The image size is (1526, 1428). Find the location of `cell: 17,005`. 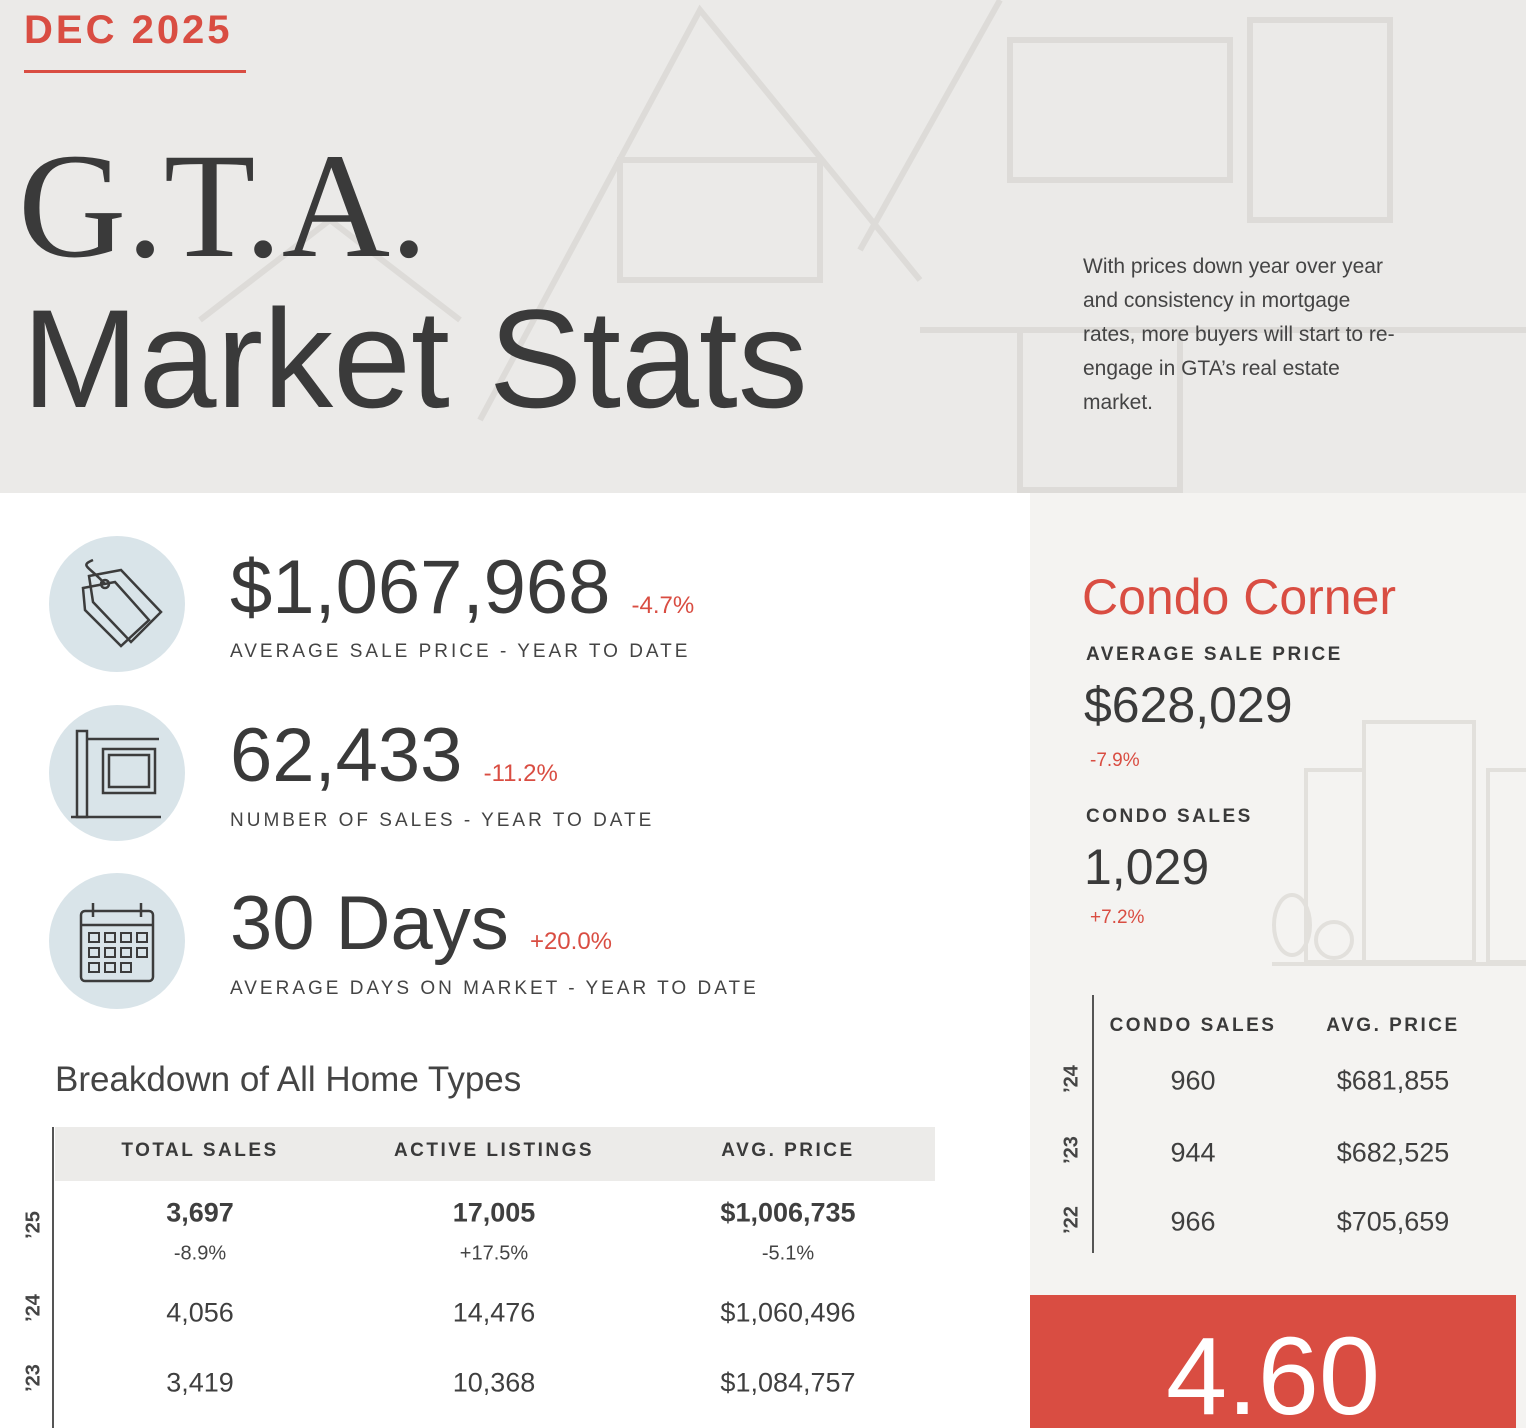

cell: 17,005 is located at coordinates (494, 1212).